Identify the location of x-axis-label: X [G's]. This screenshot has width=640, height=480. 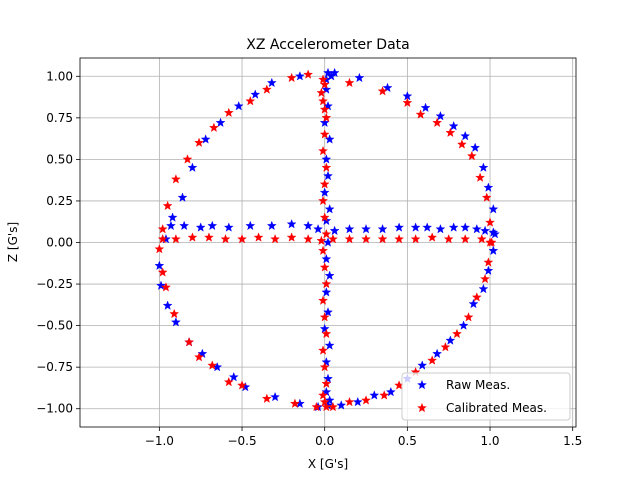
(328, 464).